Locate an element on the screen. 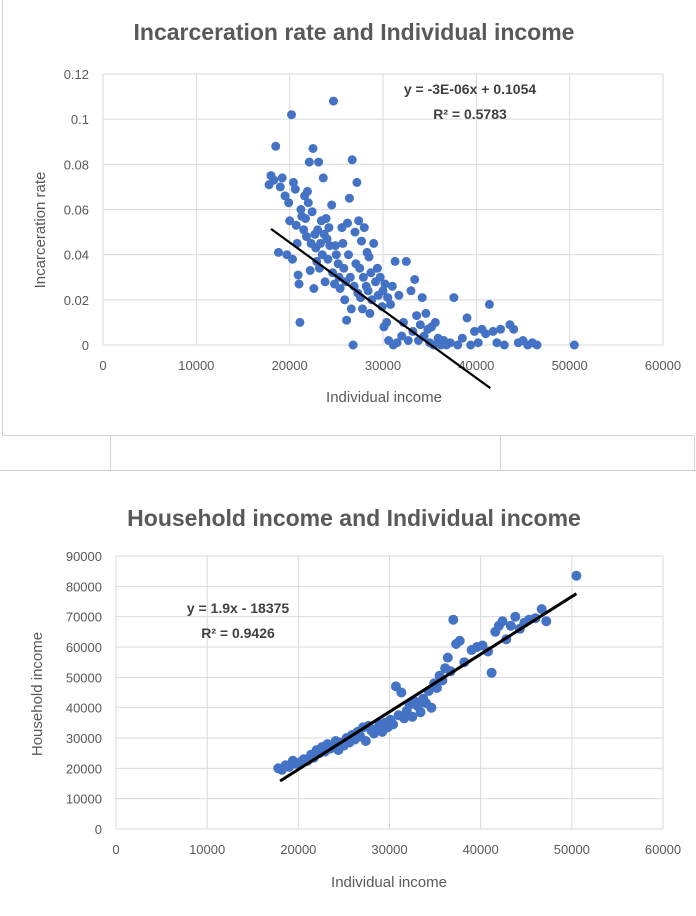 This screenshot has height=916, width=696. y-tick-label: 0.1 is located at coordinates (80, 119).